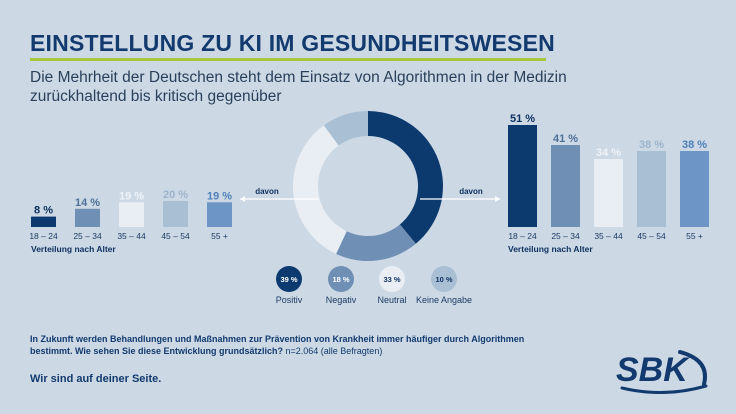  Describe the element at coordinates (376, 242) in the screenshot. I see `donut-slice-negativ` at that location.